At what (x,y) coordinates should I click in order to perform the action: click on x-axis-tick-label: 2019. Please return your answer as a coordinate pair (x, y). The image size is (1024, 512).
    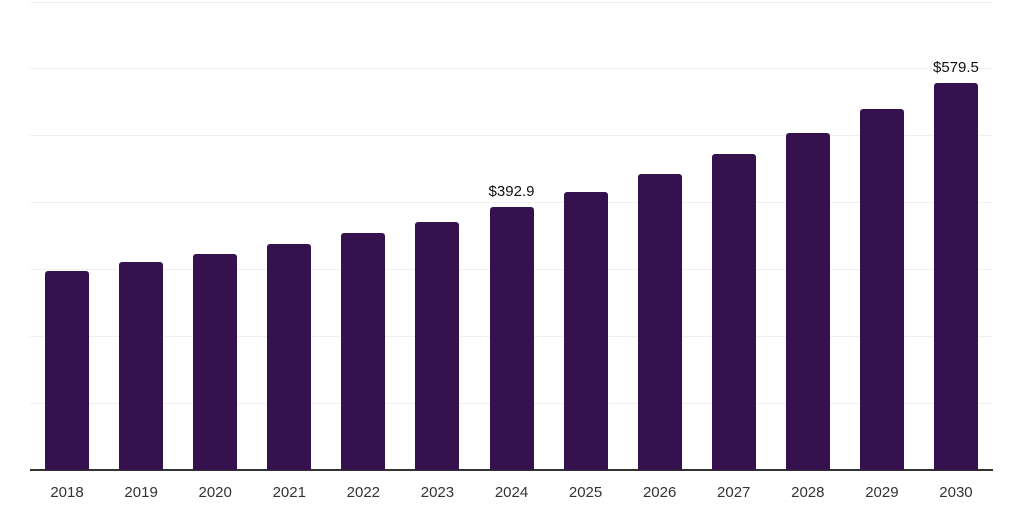
    Looking at the image, I should click on (141, 492).